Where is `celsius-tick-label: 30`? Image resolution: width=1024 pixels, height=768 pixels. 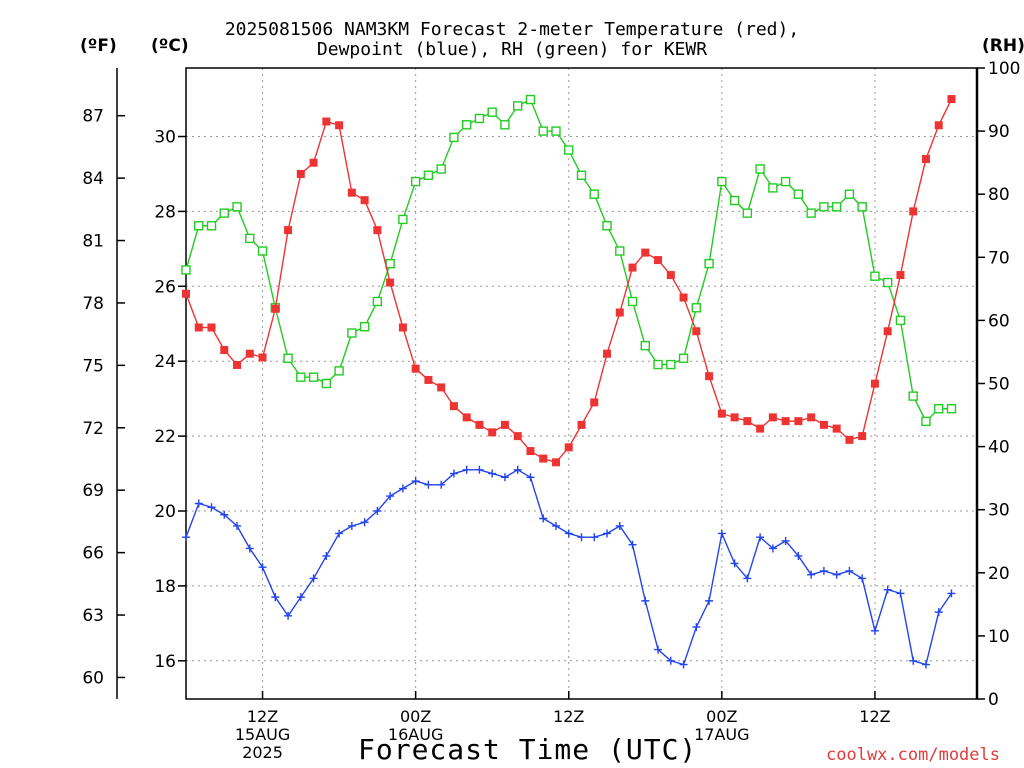
celsius-tick-label: 30 is located at coordinates (165, 138).